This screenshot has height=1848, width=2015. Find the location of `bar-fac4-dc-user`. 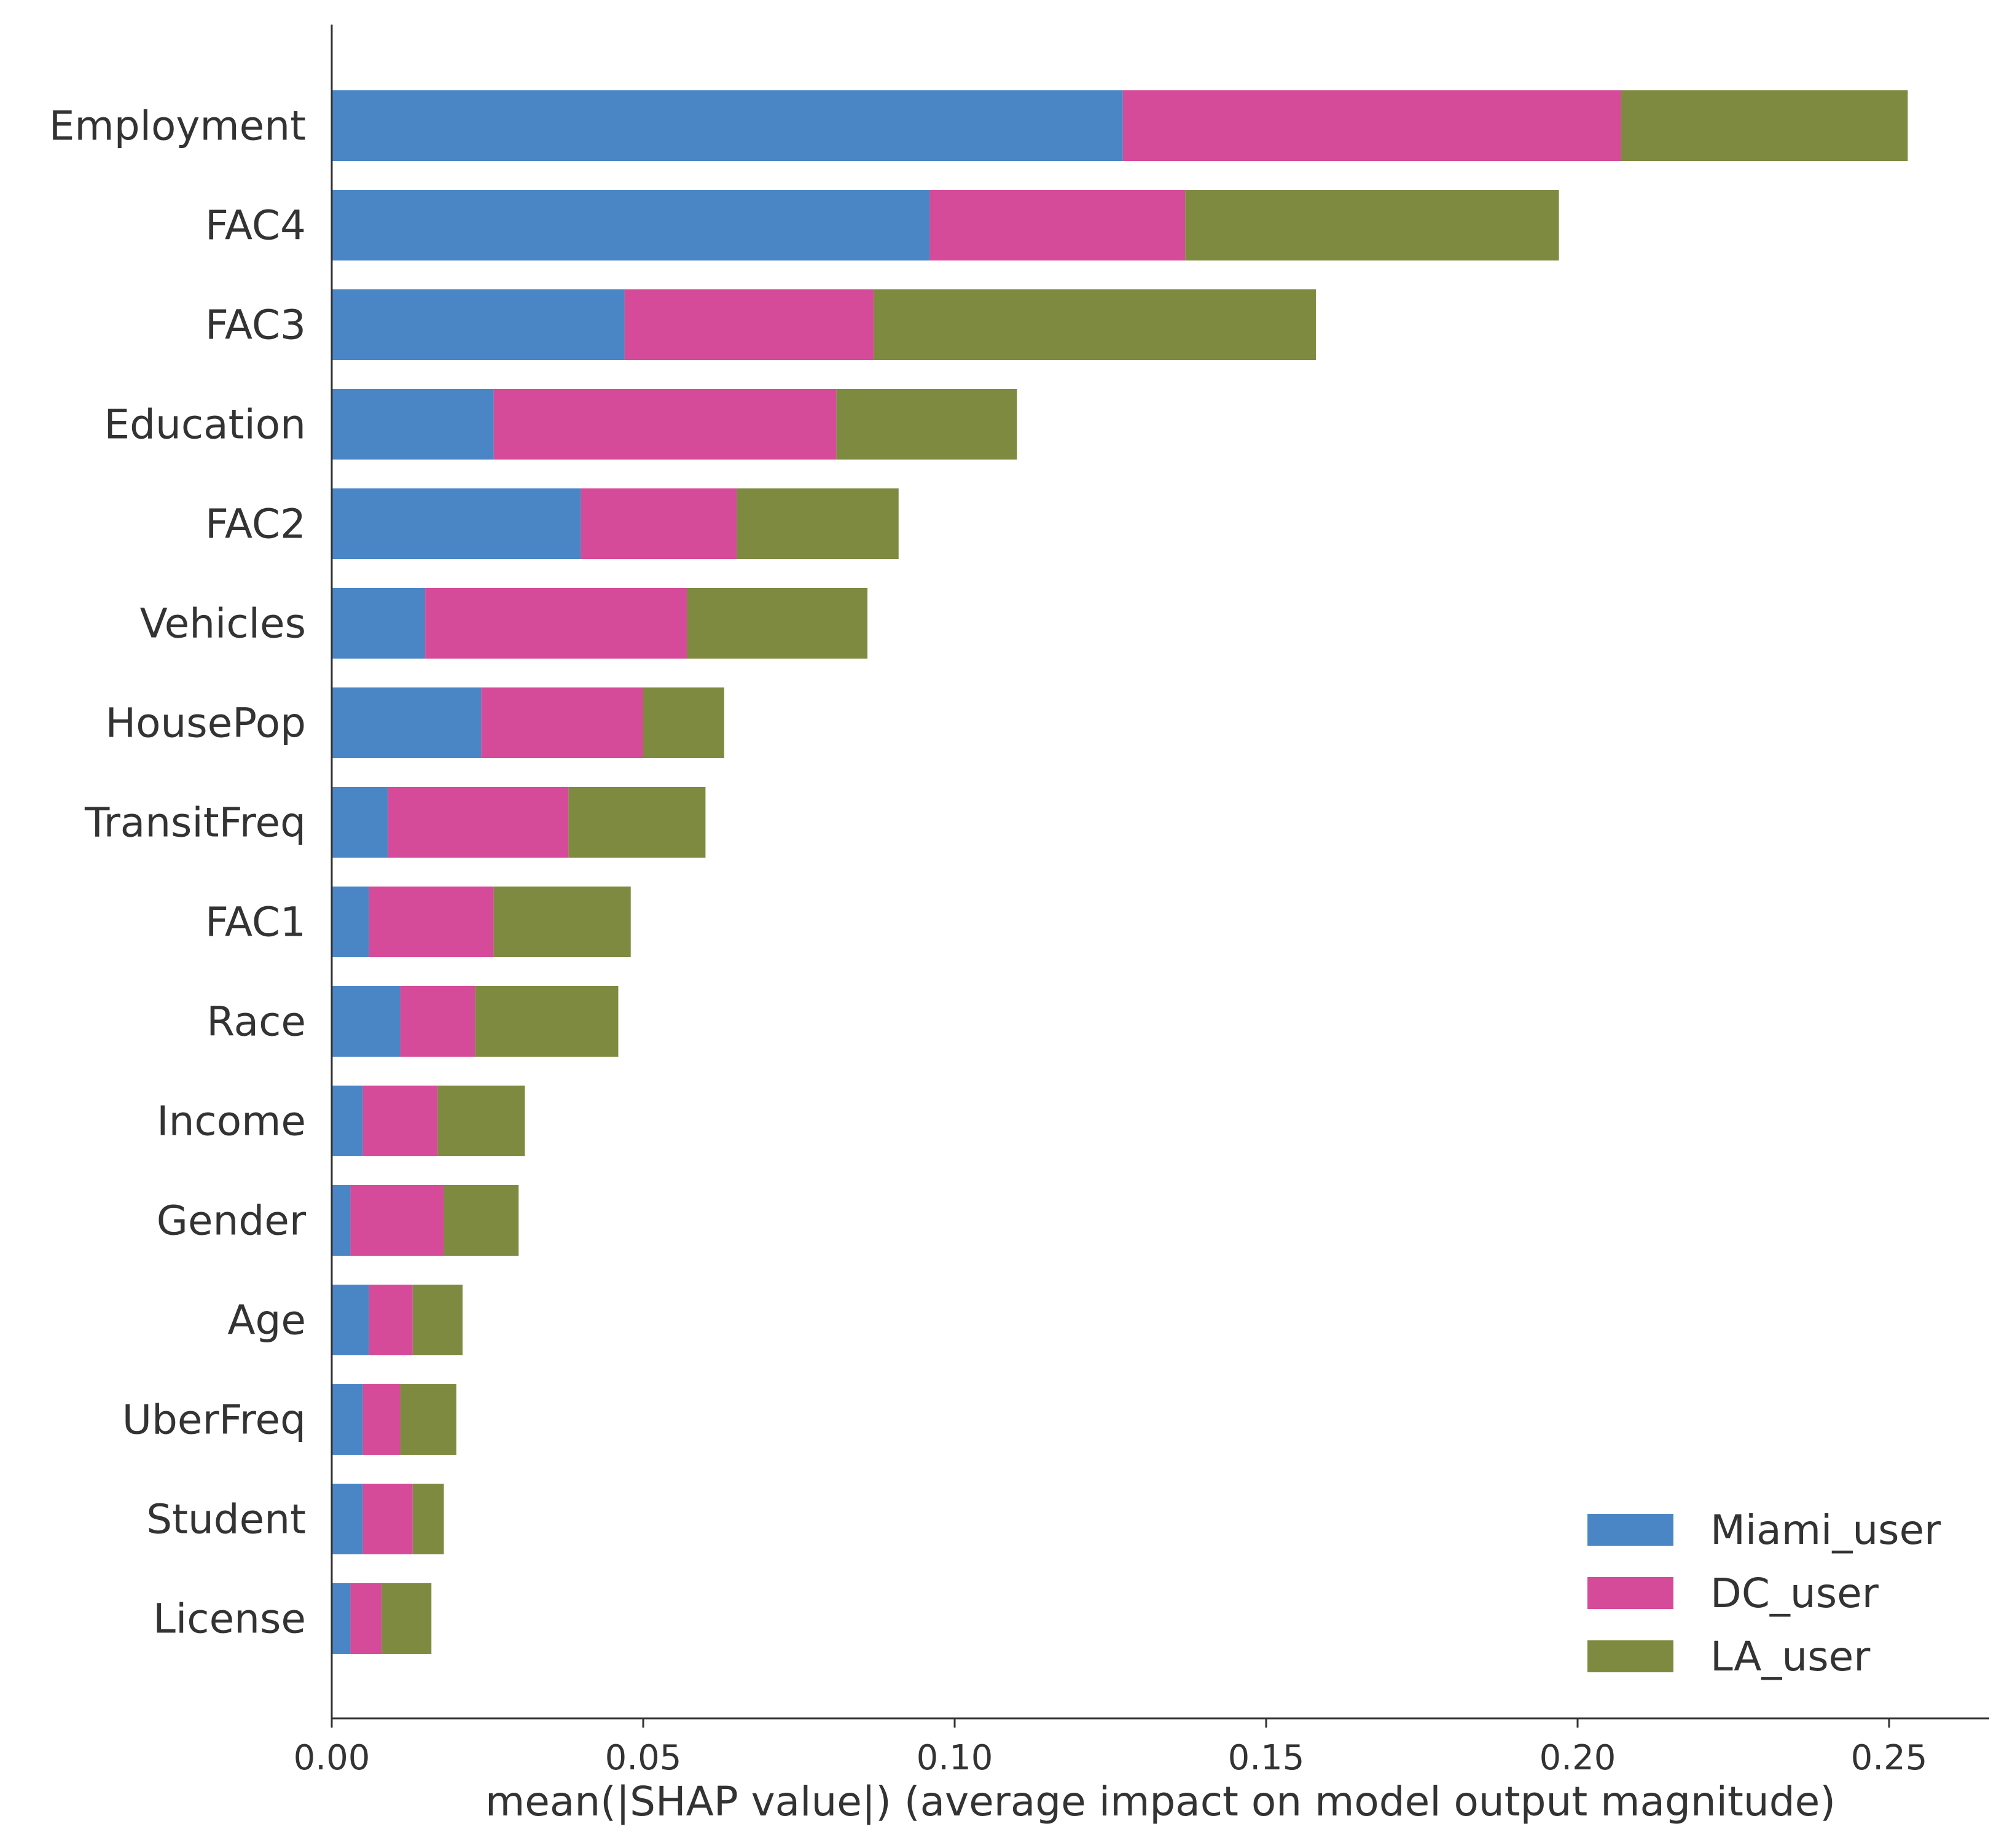

bar-fac4-dc-user is located at coordinates (1058, 225).